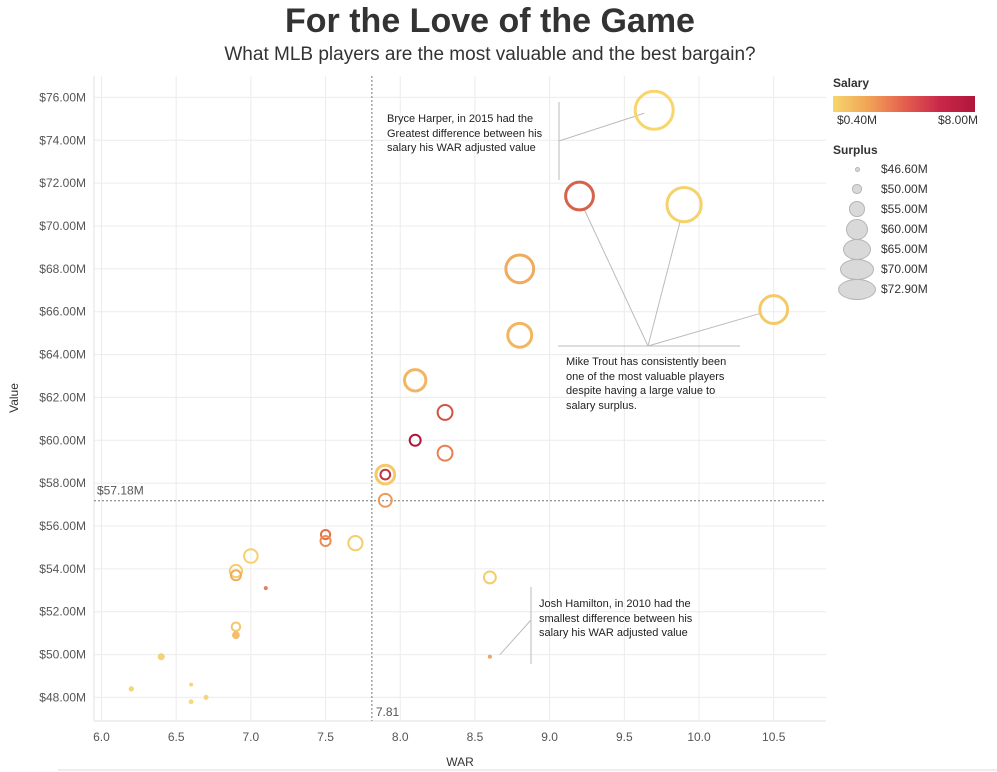  What do you see at coordinates (904, 289) in the screenshot?
I see `surplus-legend-label: $72.90M` at bounding box center [904, 289].